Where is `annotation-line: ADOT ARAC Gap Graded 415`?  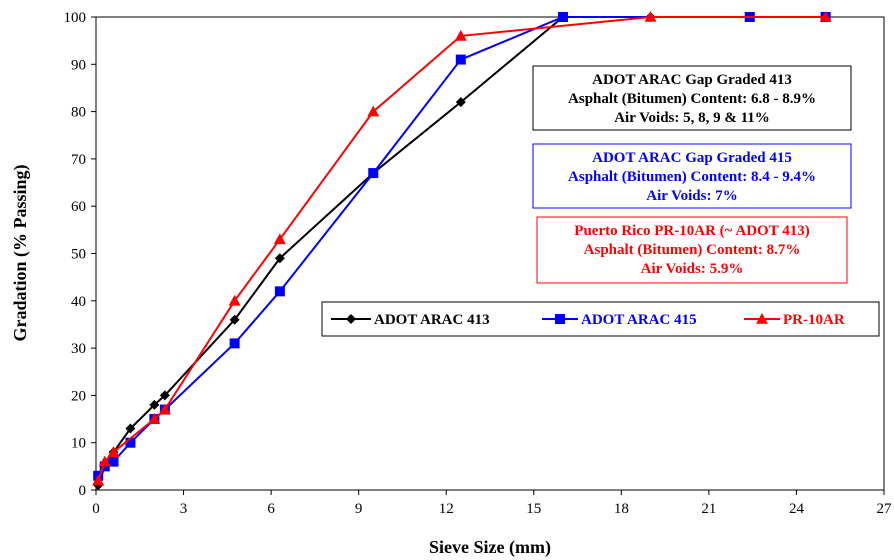
annotation-line: ADOT ARAC Gap Graded 415 is located at coordinates (692, 158).